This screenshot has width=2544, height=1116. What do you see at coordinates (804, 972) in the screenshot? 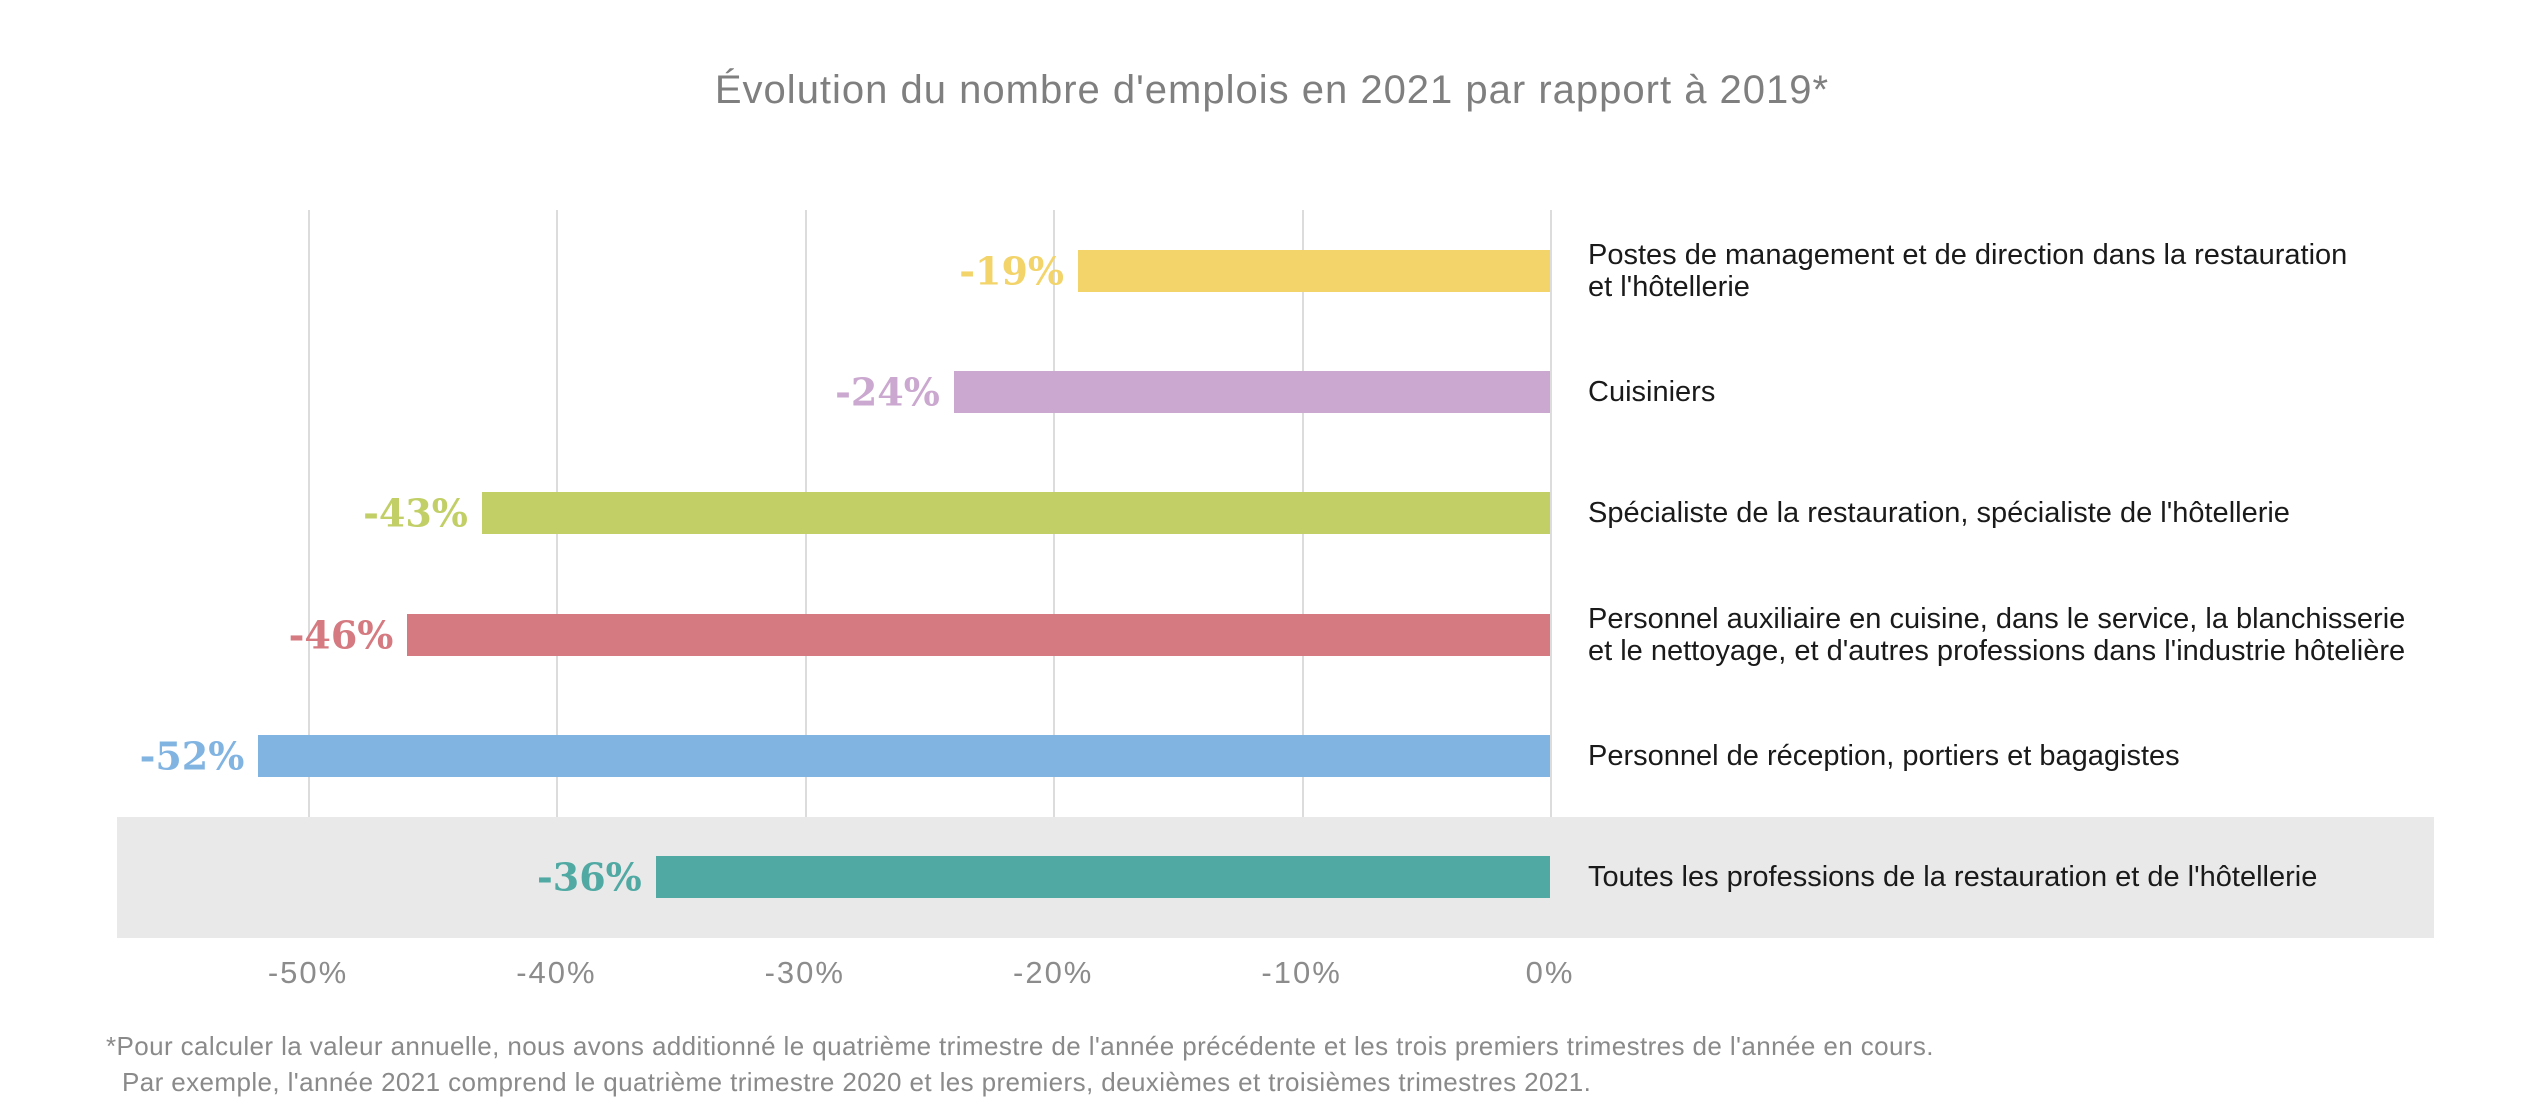
I see `x-axis-tick: -30%` at bounding box center [804, 972].